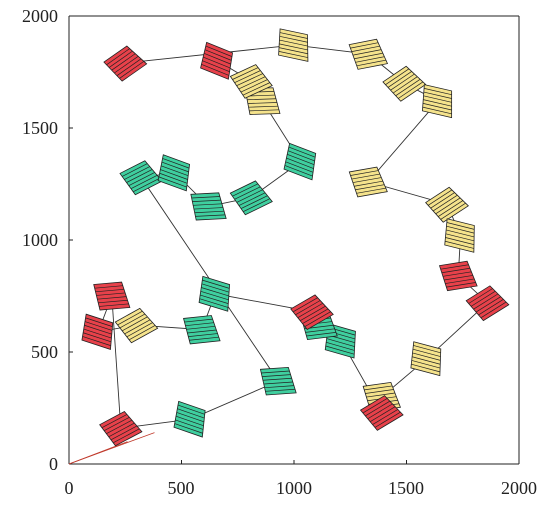 This screenshot has width=550, height=506. I want to click on origin-line-group, so click(111, 448).